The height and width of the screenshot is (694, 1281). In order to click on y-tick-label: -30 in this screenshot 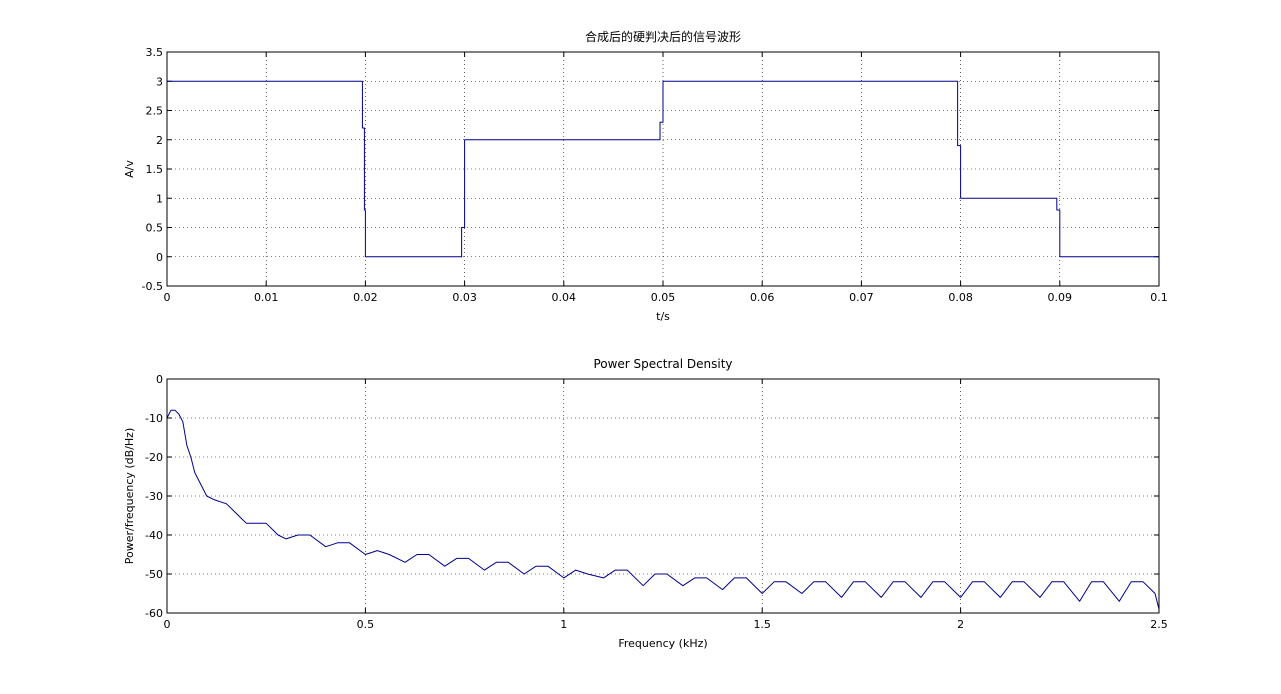, I will do `click(154, 496)`.